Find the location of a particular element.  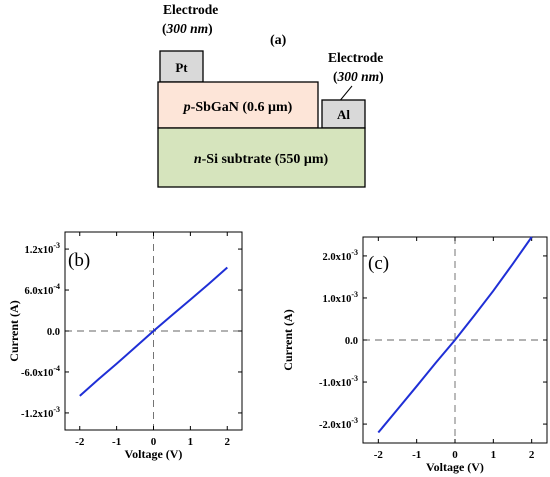

pt-electrode-label: Pt is located at coordinates (181, 67).